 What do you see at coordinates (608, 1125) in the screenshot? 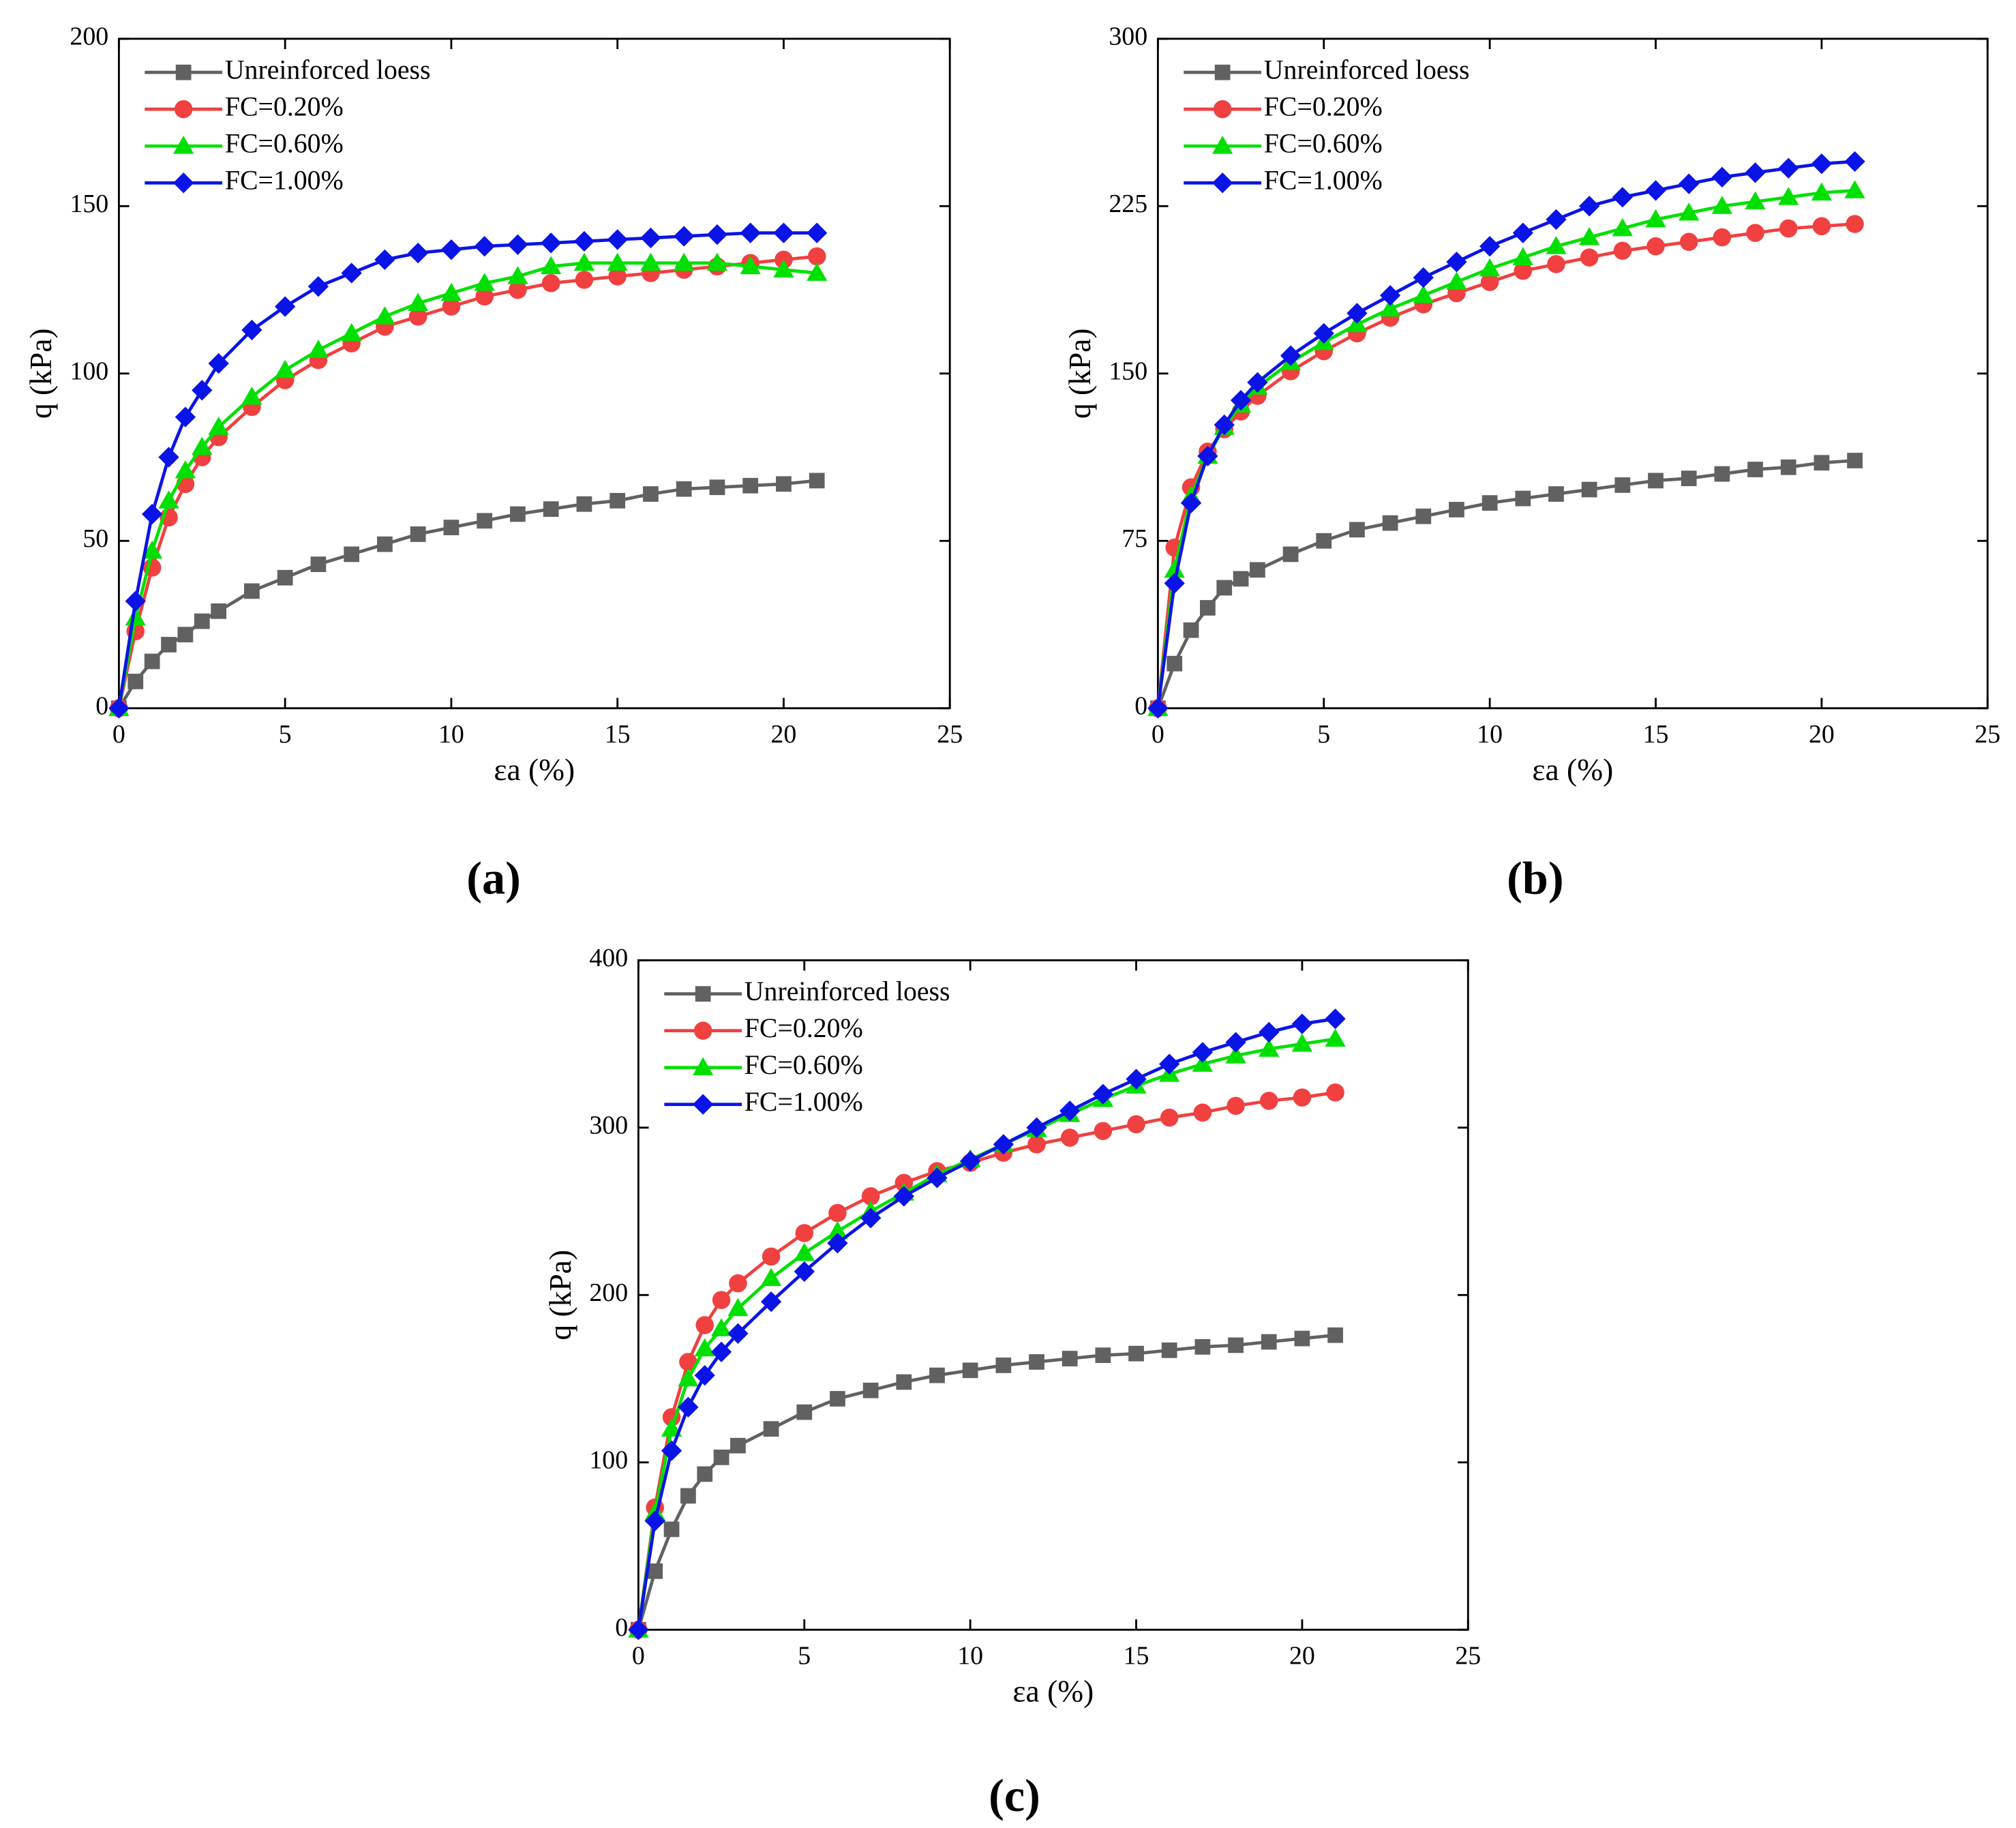
I see `y-tick-label: 300` at bounding box center [608, 1125].